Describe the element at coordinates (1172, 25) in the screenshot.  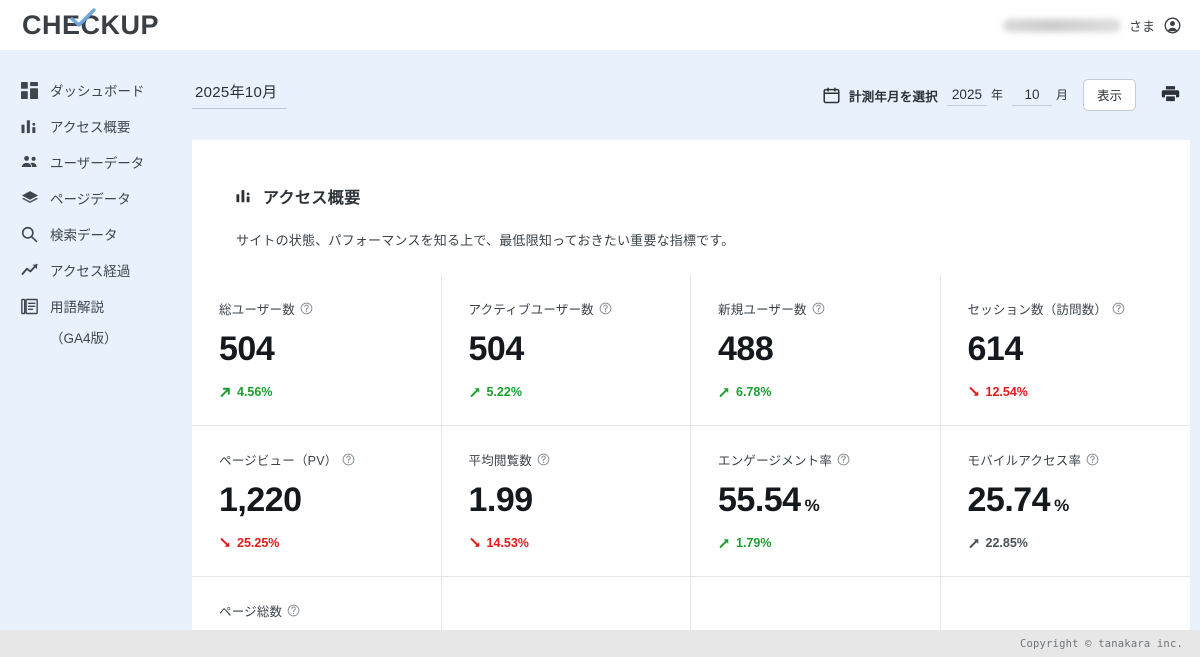
I see `account-circle-icon` at that location.